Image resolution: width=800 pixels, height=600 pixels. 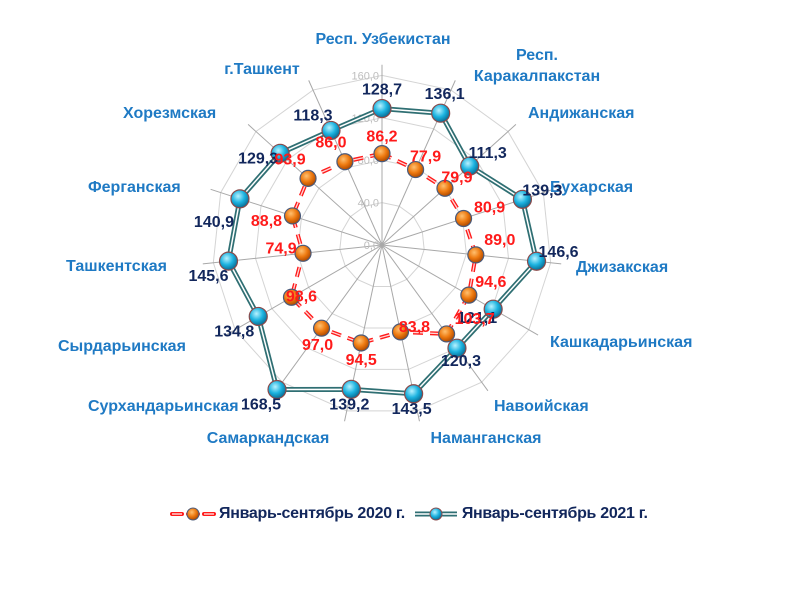 I want to click on value-label-2021: 128,7, so click(x=382, y=90).